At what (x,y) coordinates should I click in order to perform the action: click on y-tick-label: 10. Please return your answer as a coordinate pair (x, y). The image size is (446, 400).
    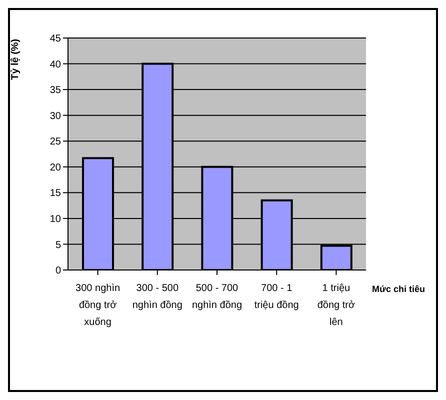
    Looking at the image, I should click on (56, 219).